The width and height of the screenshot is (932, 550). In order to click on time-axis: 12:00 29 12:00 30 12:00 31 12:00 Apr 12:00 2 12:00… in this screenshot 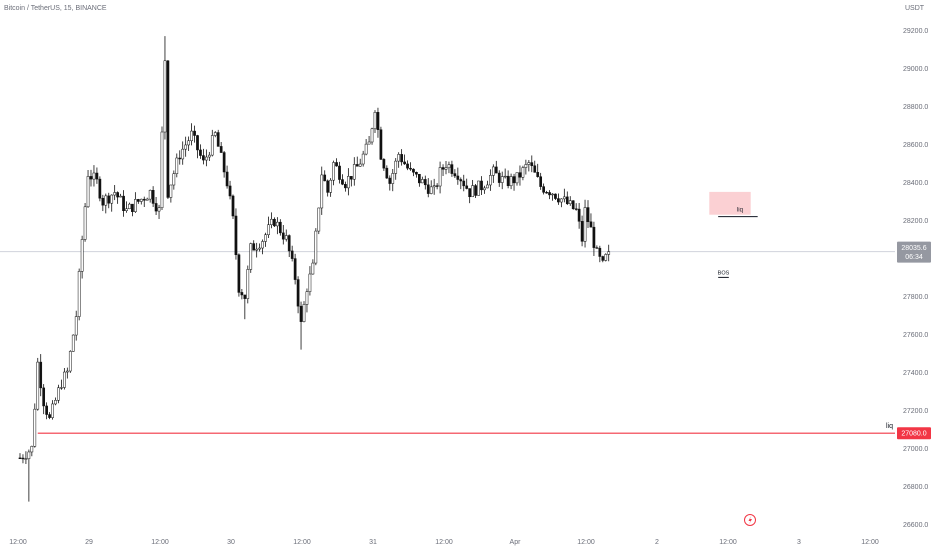, I will do `click(444, 542)`.